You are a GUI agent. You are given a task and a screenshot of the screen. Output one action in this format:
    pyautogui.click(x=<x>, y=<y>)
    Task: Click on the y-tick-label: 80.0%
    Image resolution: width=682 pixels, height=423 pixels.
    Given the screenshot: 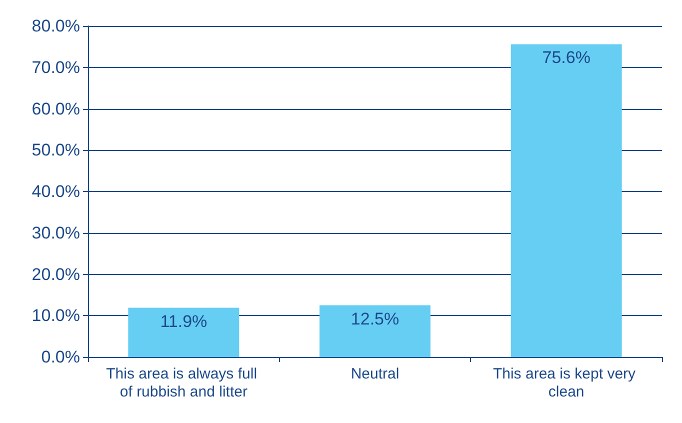 What is the action you would take?
    pyautogui.click(x=56, y=26)
    